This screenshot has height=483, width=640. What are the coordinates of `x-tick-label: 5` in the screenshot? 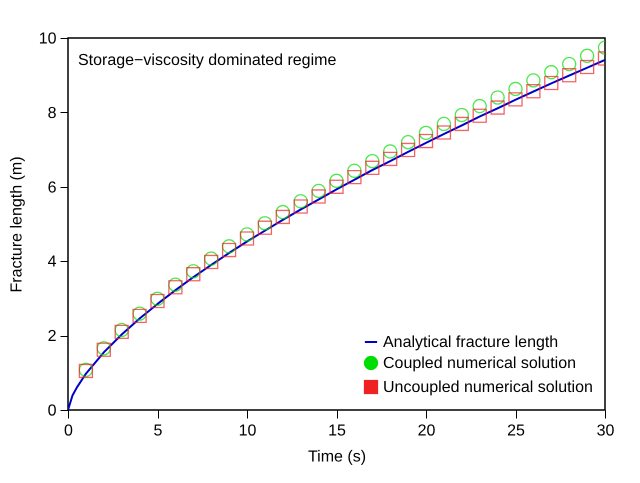 It's located at (158, 431).